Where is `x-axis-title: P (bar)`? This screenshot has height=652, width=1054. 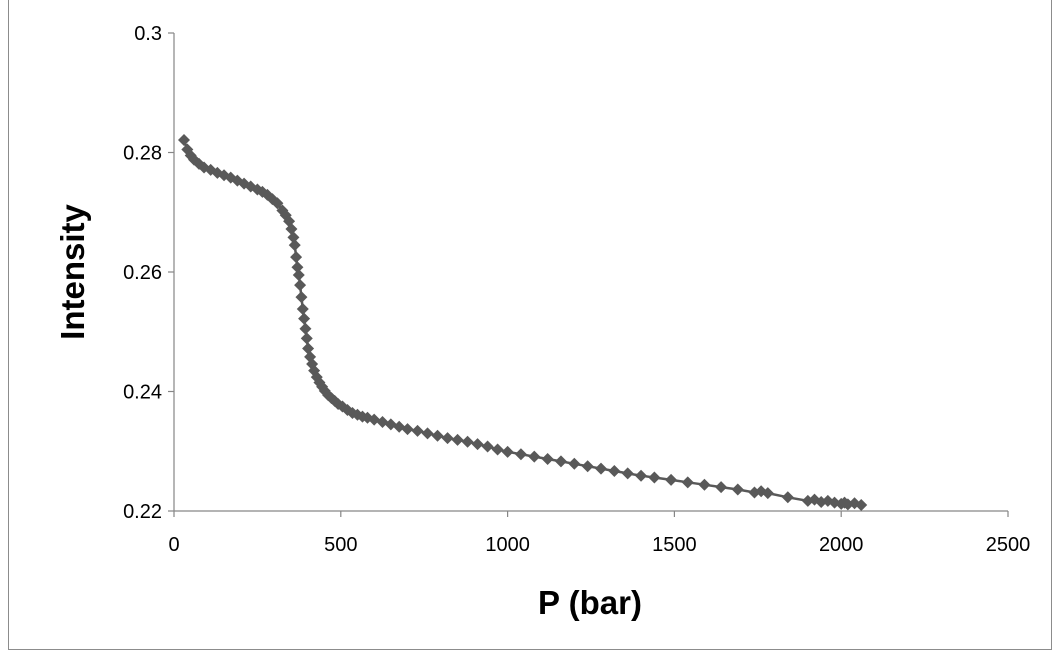 x-axis-title: P (bar) is located at coordinates (590, 602).